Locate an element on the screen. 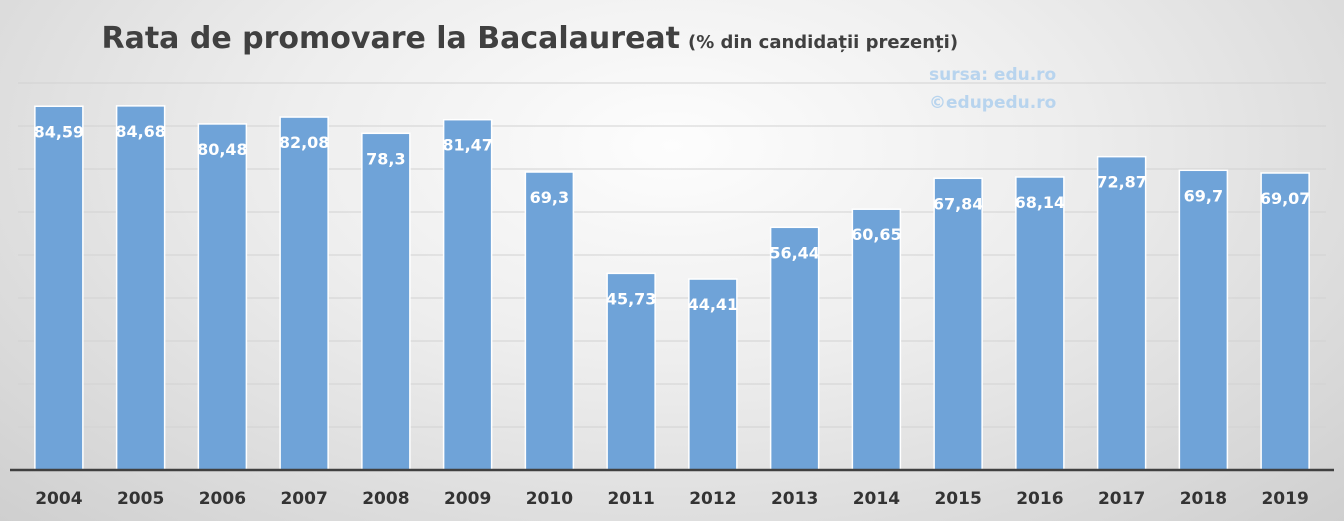 Image resolution: width=1344 pixels, height=521 pixels. x-tick-label: 2006 is located at coordinates (222, 499).